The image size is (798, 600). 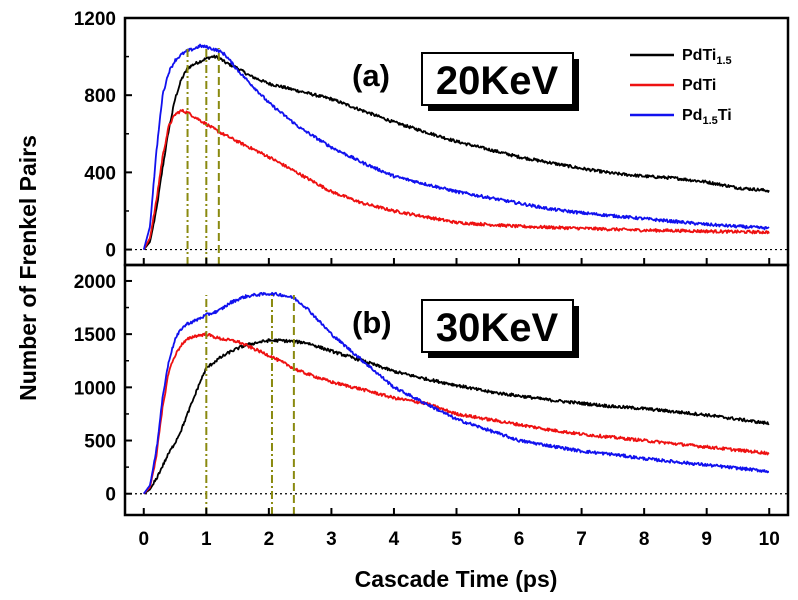 I want to click on xtick-label-5: 5, so click(x=456, y=539).